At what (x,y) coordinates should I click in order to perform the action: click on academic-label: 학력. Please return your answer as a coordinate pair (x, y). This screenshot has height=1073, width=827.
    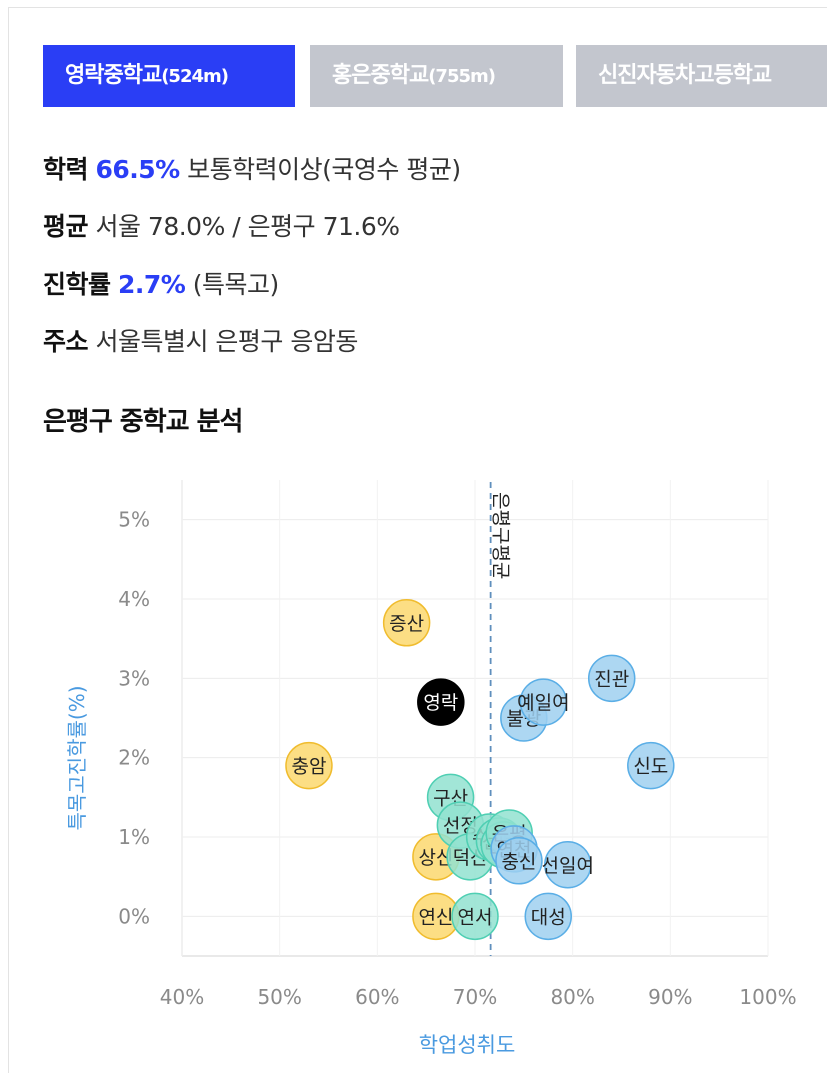
    Looking at the image, I should click on (66, 169).